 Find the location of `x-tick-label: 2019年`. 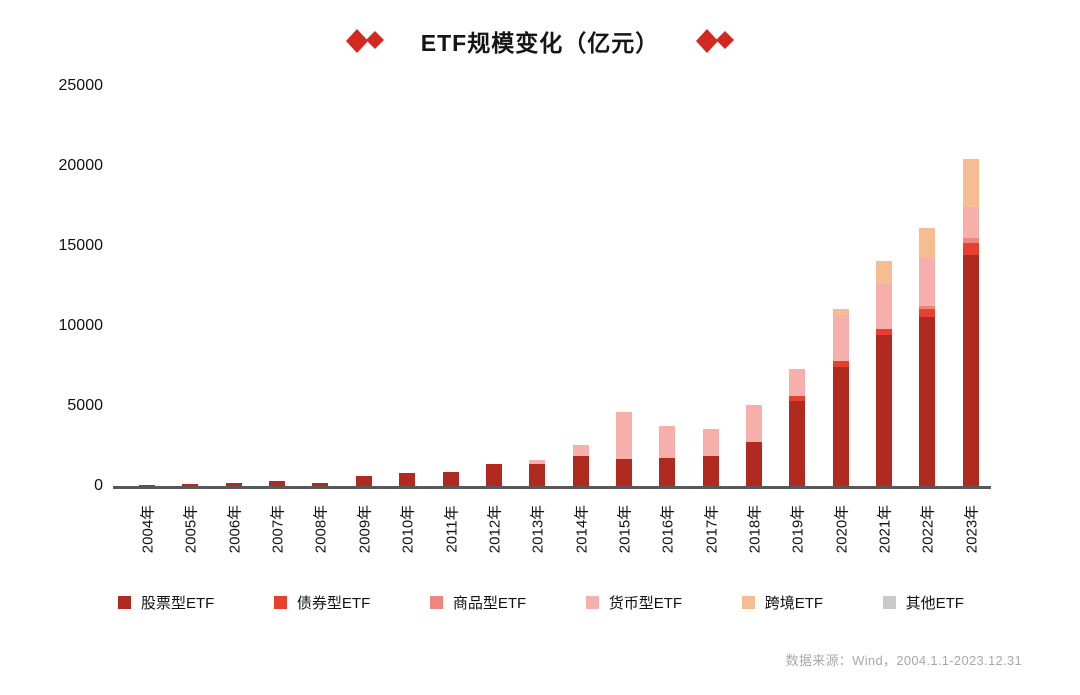

x-tick-label: 2019年 is located at coordinates (798, 529).